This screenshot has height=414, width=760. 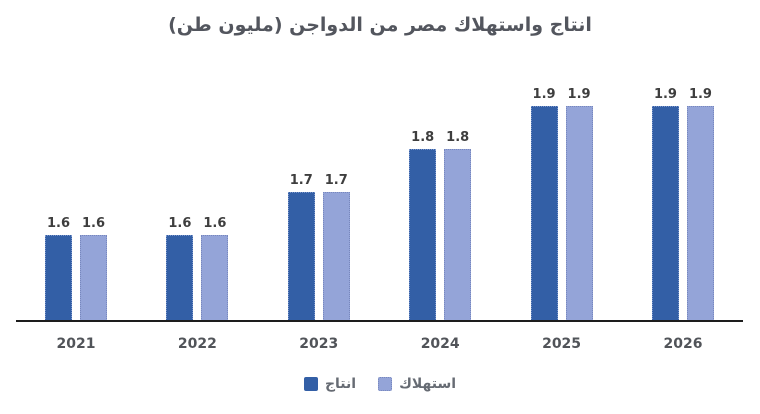 I want to click on bar-group: 1.7 1.7, so click(x=318, y=247).